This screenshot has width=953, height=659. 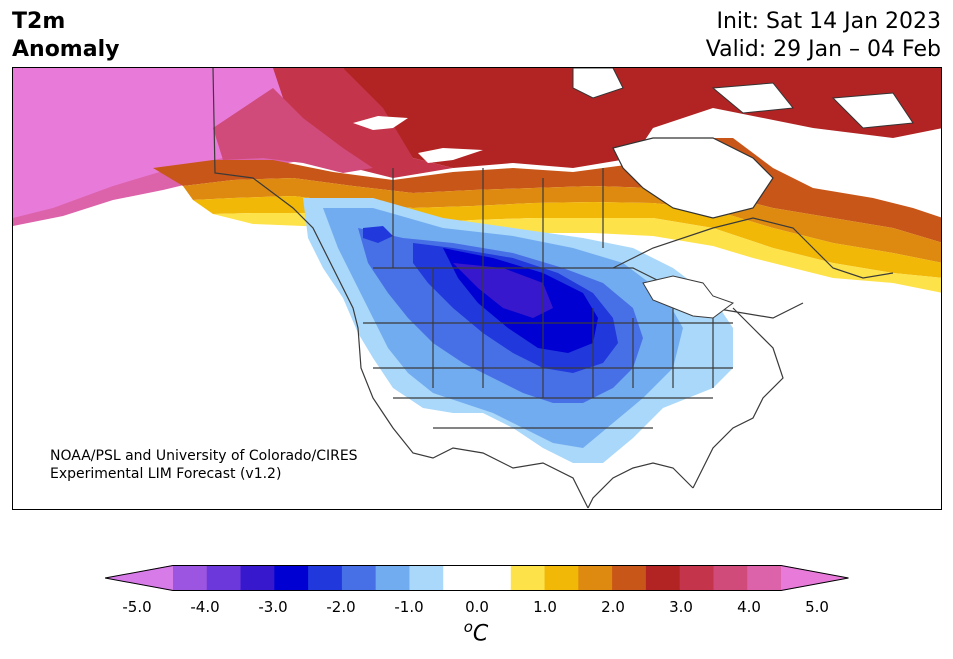 I want to click on canada-band-yellow, so click(x=577, y=253).